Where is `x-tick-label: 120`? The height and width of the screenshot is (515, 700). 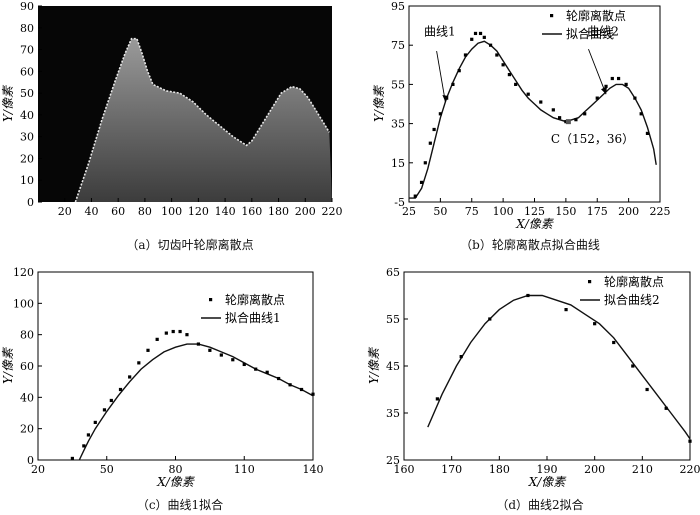
x-tick-label: 120 is located at coordinates (198, 211).